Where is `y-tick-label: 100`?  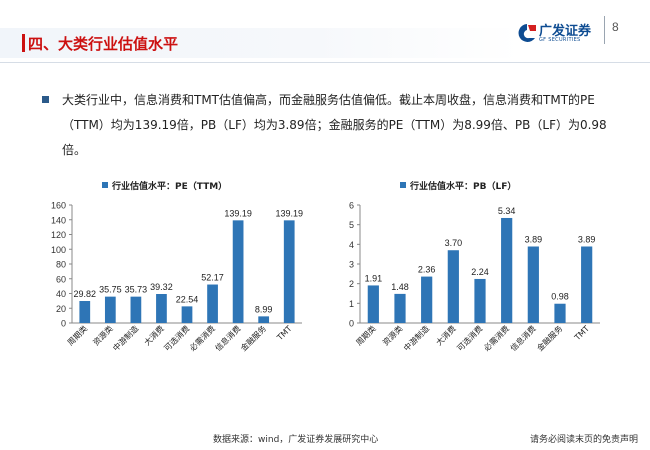
y-tick-label: 100 is located at coordinates (58, 250).